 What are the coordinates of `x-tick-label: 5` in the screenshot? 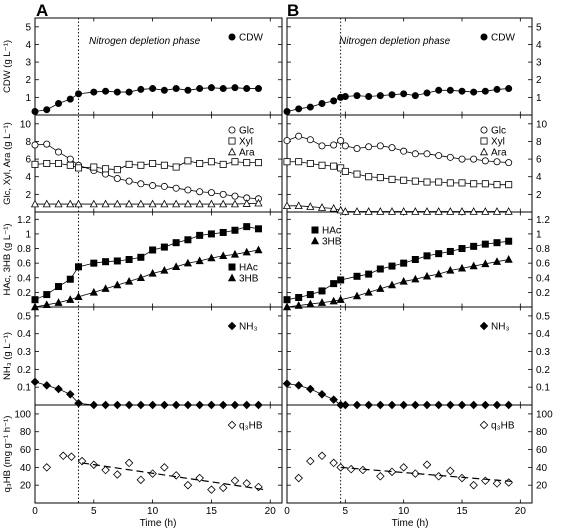 It's located at (346, 511).